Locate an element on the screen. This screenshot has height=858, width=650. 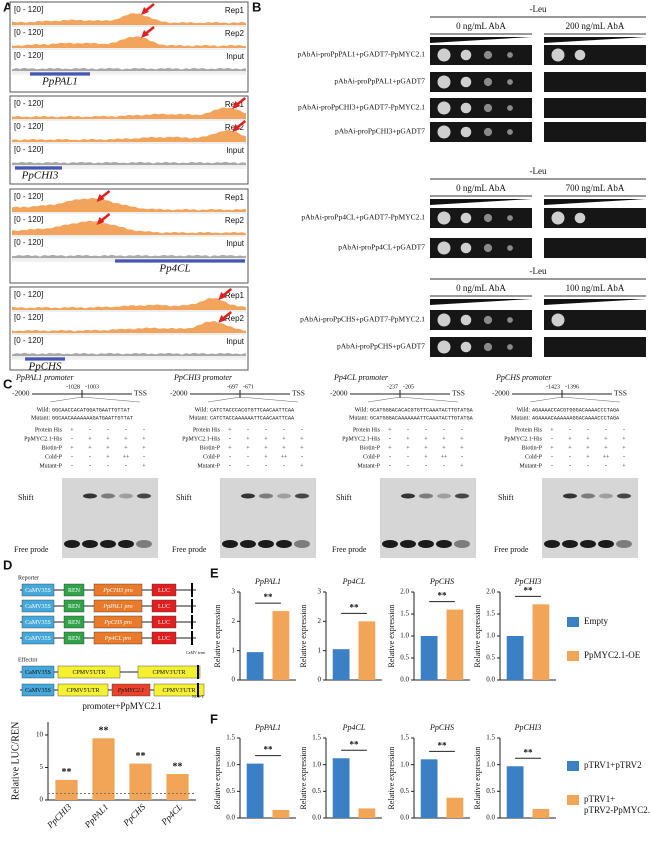
y-axis-label: Relative expression is located at coordinates (477, 636).